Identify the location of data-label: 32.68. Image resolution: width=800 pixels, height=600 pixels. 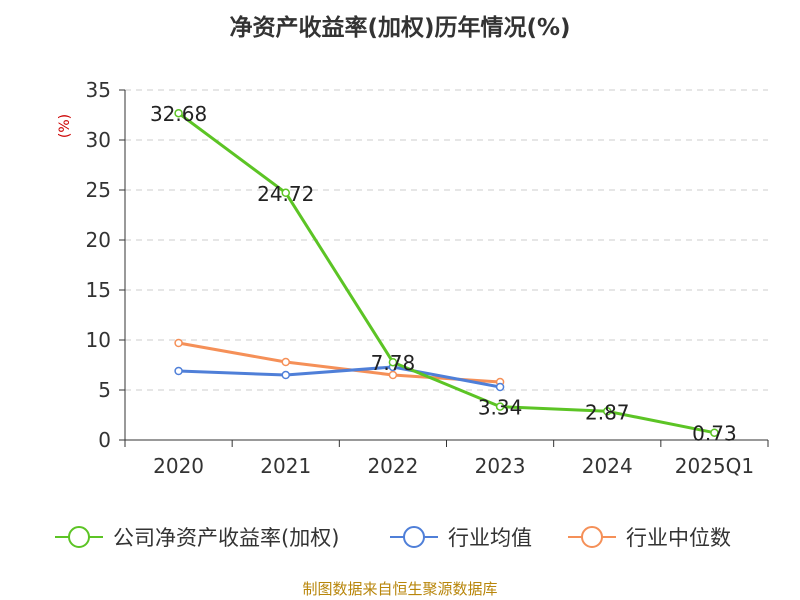
(178, 114).